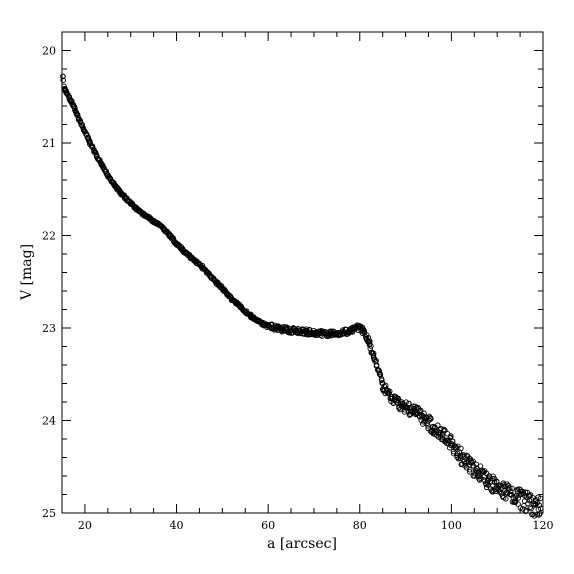 The width and height of the screenshot is (574, 574). Describe the element at coordinates (360, 525) in the screenshot. I see `x-tick-label: 80` at that location.